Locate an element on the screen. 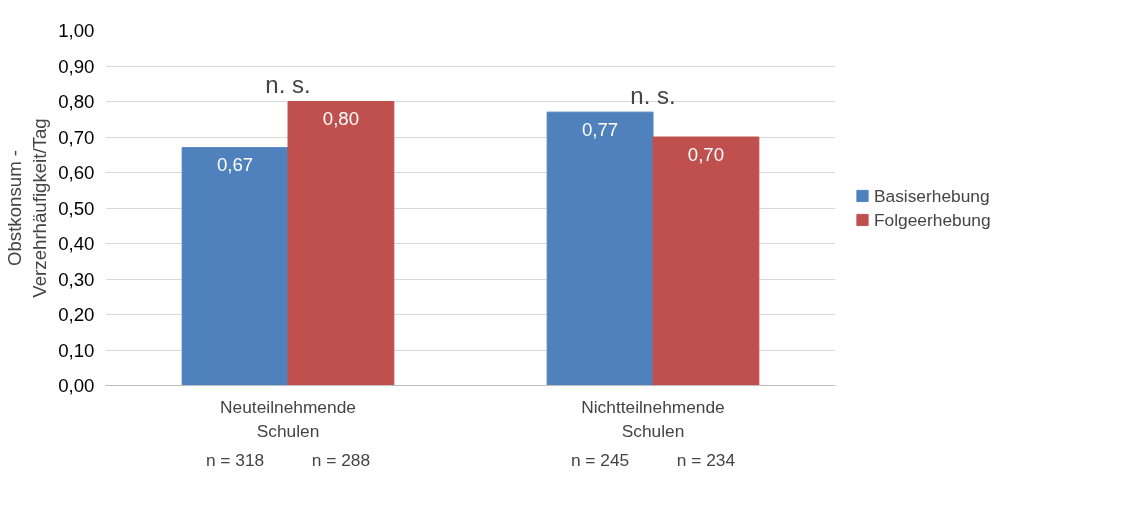 The image size is (1130, 508). legend-label: Folgeerhebung is located at coordinates (932, 219).